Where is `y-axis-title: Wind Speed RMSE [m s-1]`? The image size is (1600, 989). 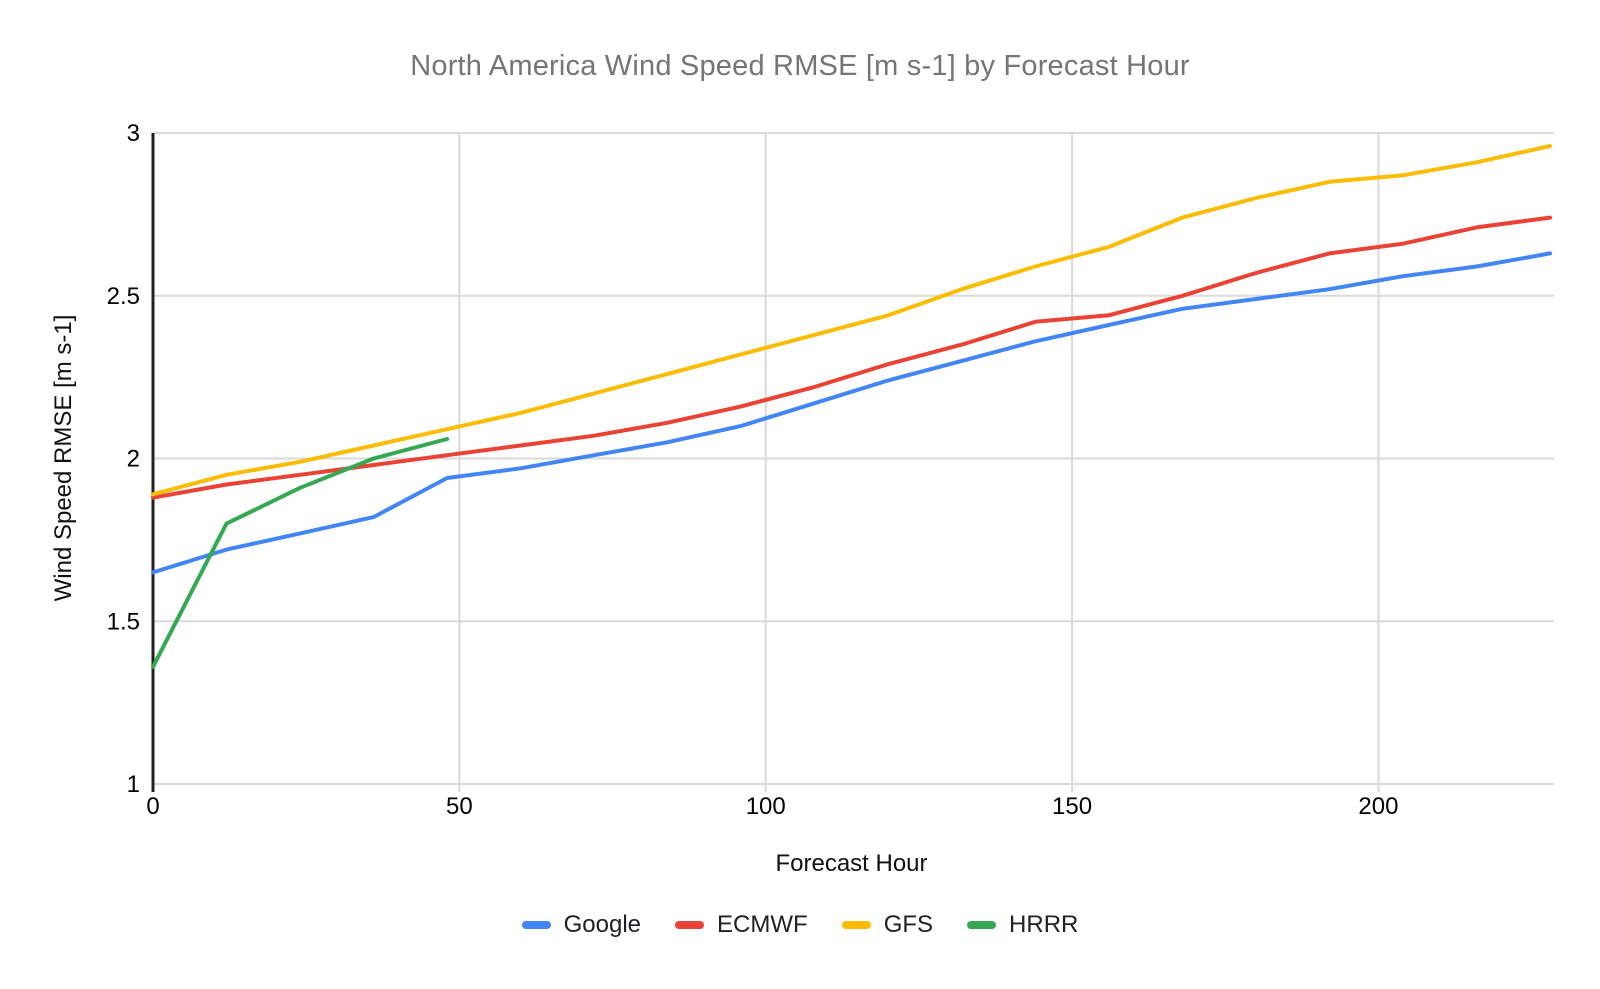
y-axis-title: Wind Speed RMSE [m s-1] is located at coordinates (63, 458).